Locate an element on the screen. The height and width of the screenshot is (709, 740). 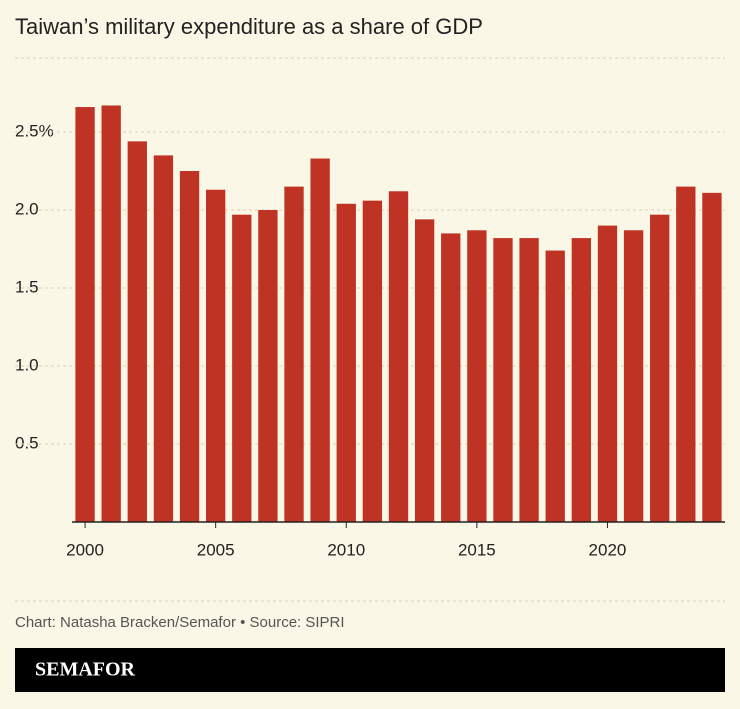
y-tick-label: 2.5% is located at coordinates (34, 130).